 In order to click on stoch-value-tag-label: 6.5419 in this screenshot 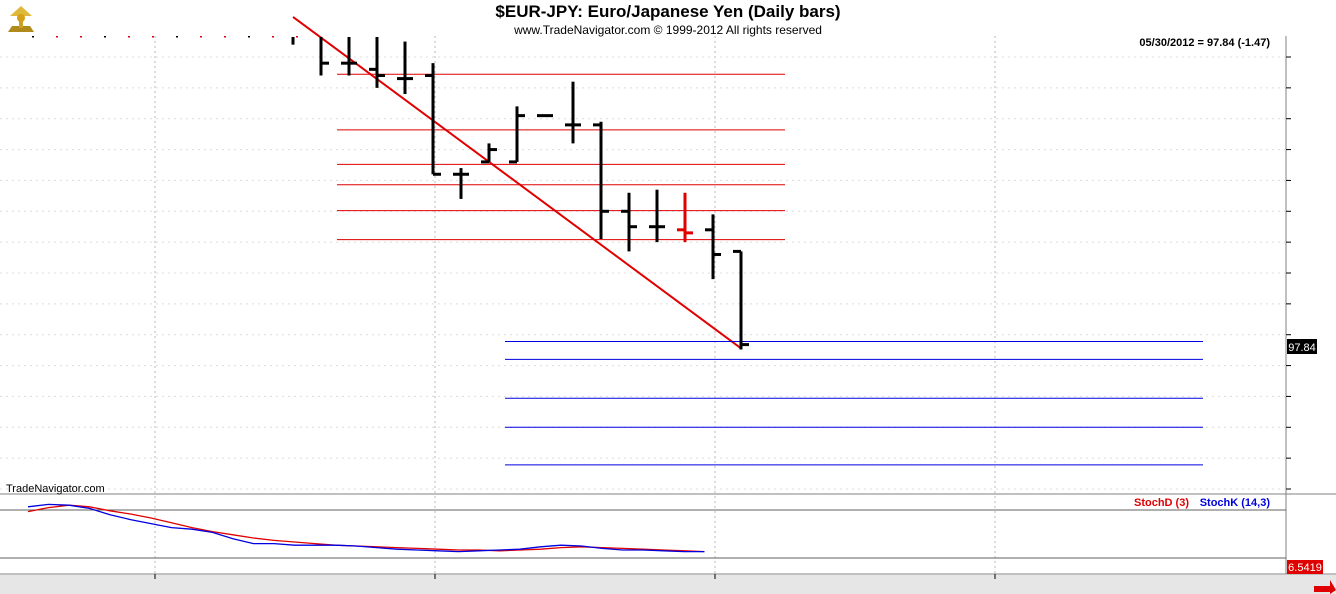, I will do `click(1305, 568)`.